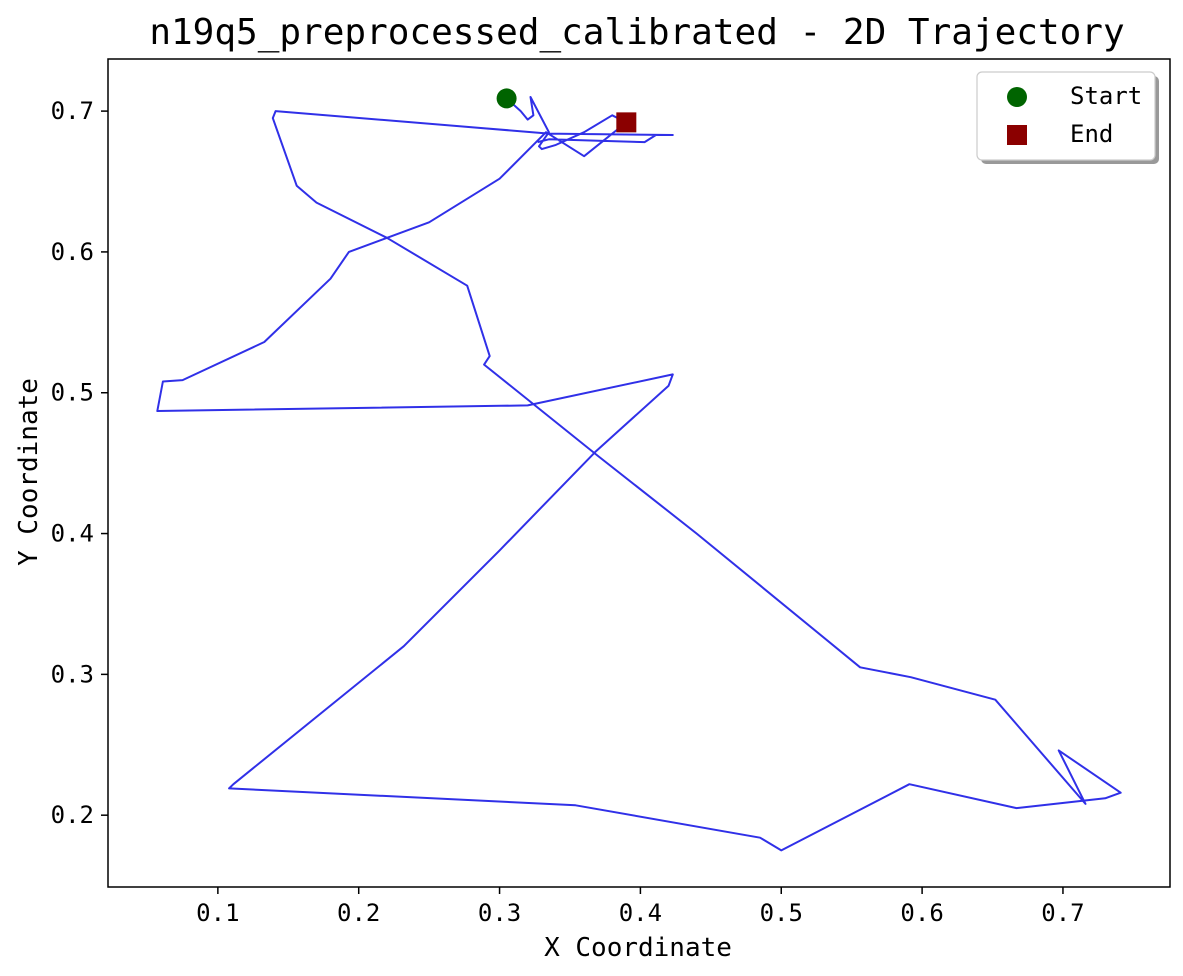  What do you see at coordinates (506, 98) in the screenshot?
I see `start-marker` at bounding box center [506, 98].